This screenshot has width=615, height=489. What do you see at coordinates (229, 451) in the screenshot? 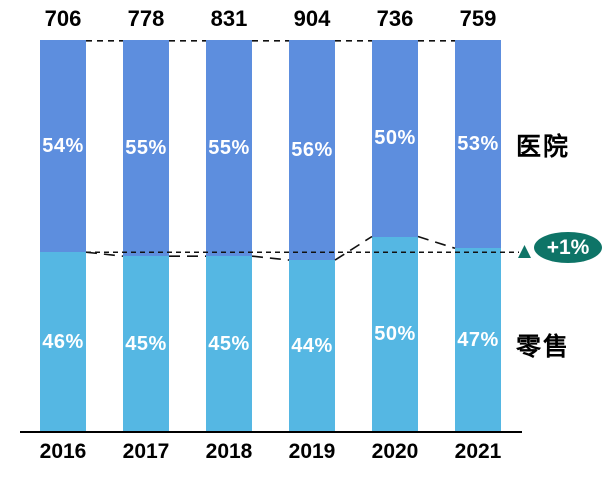
I see `category-label-2018: 2018` at bounding box center [229, 451].